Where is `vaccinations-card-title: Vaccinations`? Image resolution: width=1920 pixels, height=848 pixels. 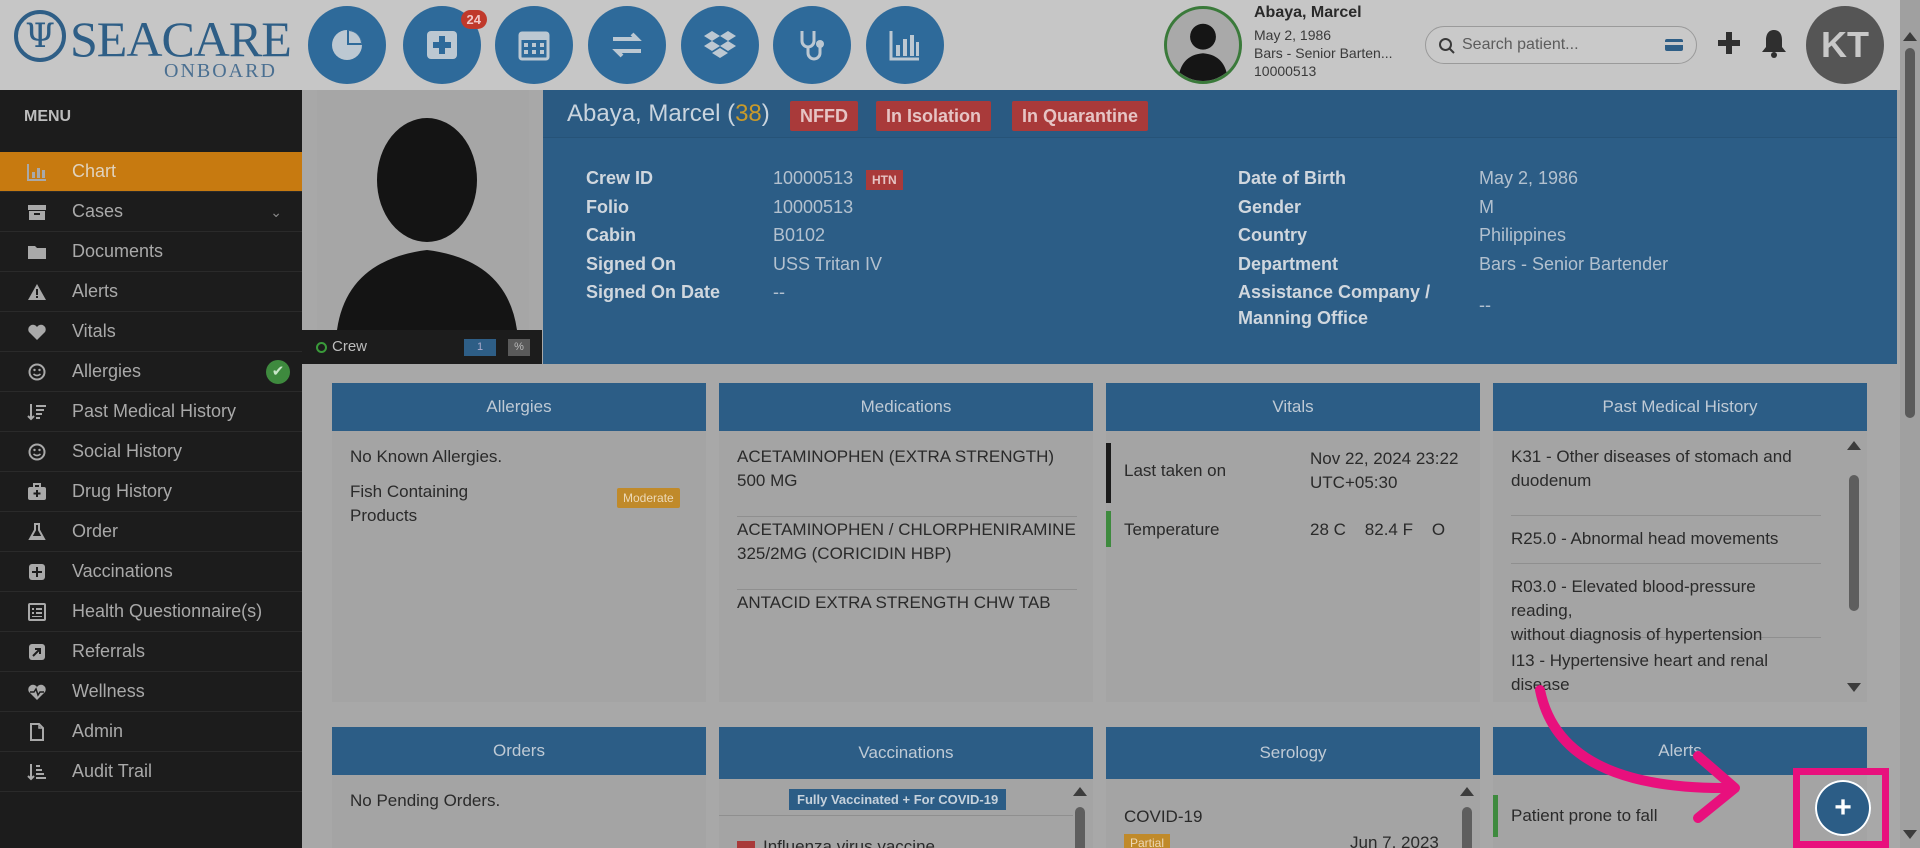
vaccinations-card-title: Vaccinations is located at coordinates (906, 753).